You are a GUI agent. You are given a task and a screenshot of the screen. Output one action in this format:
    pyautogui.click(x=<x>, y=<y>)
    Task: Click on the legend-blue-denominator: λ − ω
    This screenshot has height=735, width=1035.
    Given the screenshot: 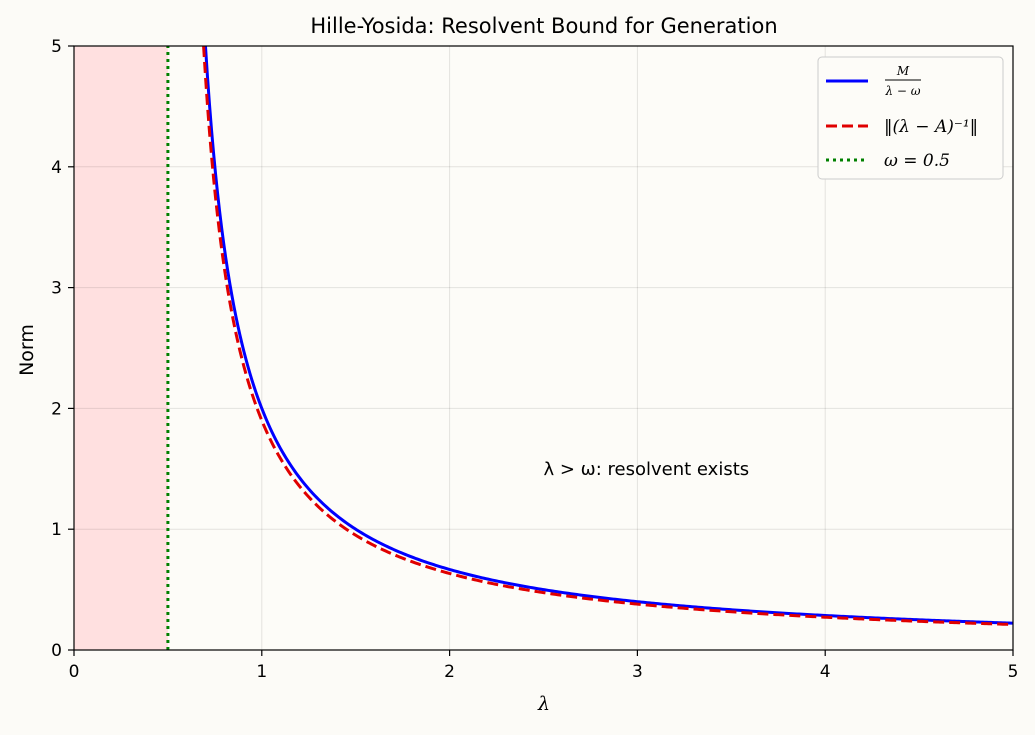 What is the action you would take?
    pyautogui.click(x=902, y=91)
    